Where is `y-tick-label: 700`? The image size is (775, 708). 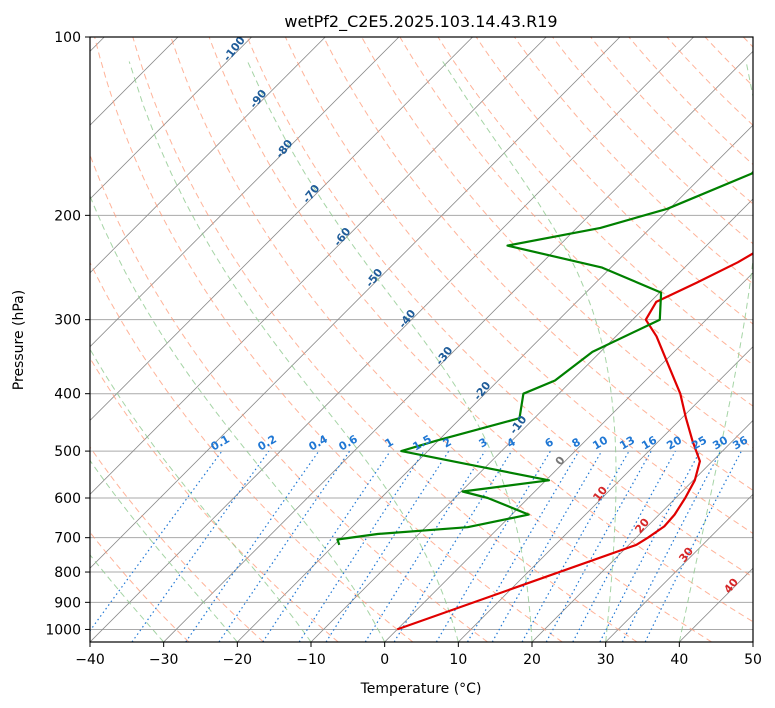 y-tick-label: 700 is located at coordinates (67, 539).